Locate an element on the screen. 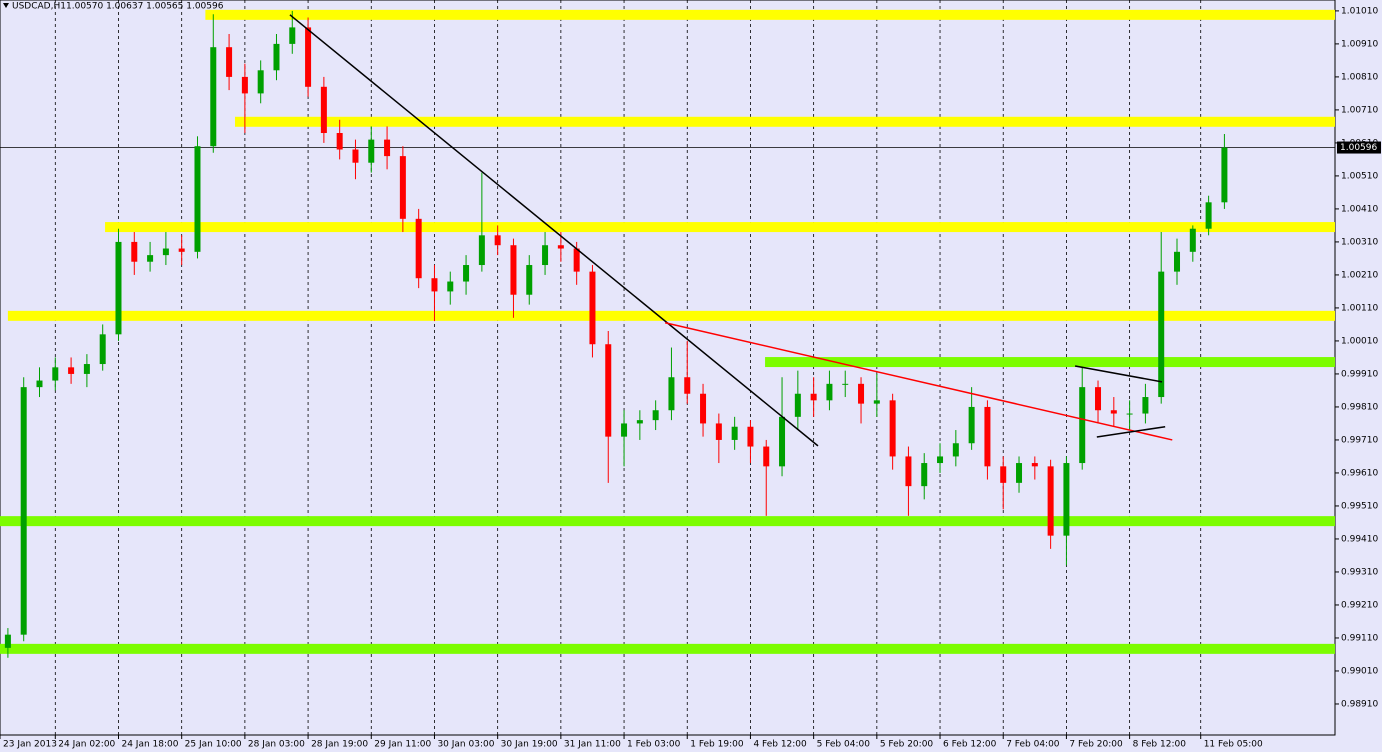  y-tick-label: 1.00210 is located at coordinates (1359, 275).